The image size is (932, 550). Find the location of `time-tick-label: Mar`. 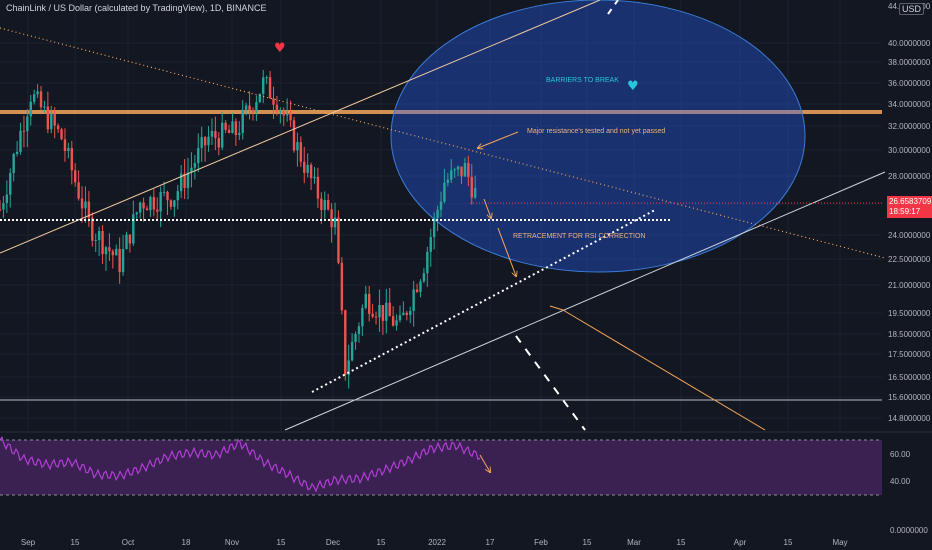

time-tick-label: Mar is located at coordinates (634, 542).